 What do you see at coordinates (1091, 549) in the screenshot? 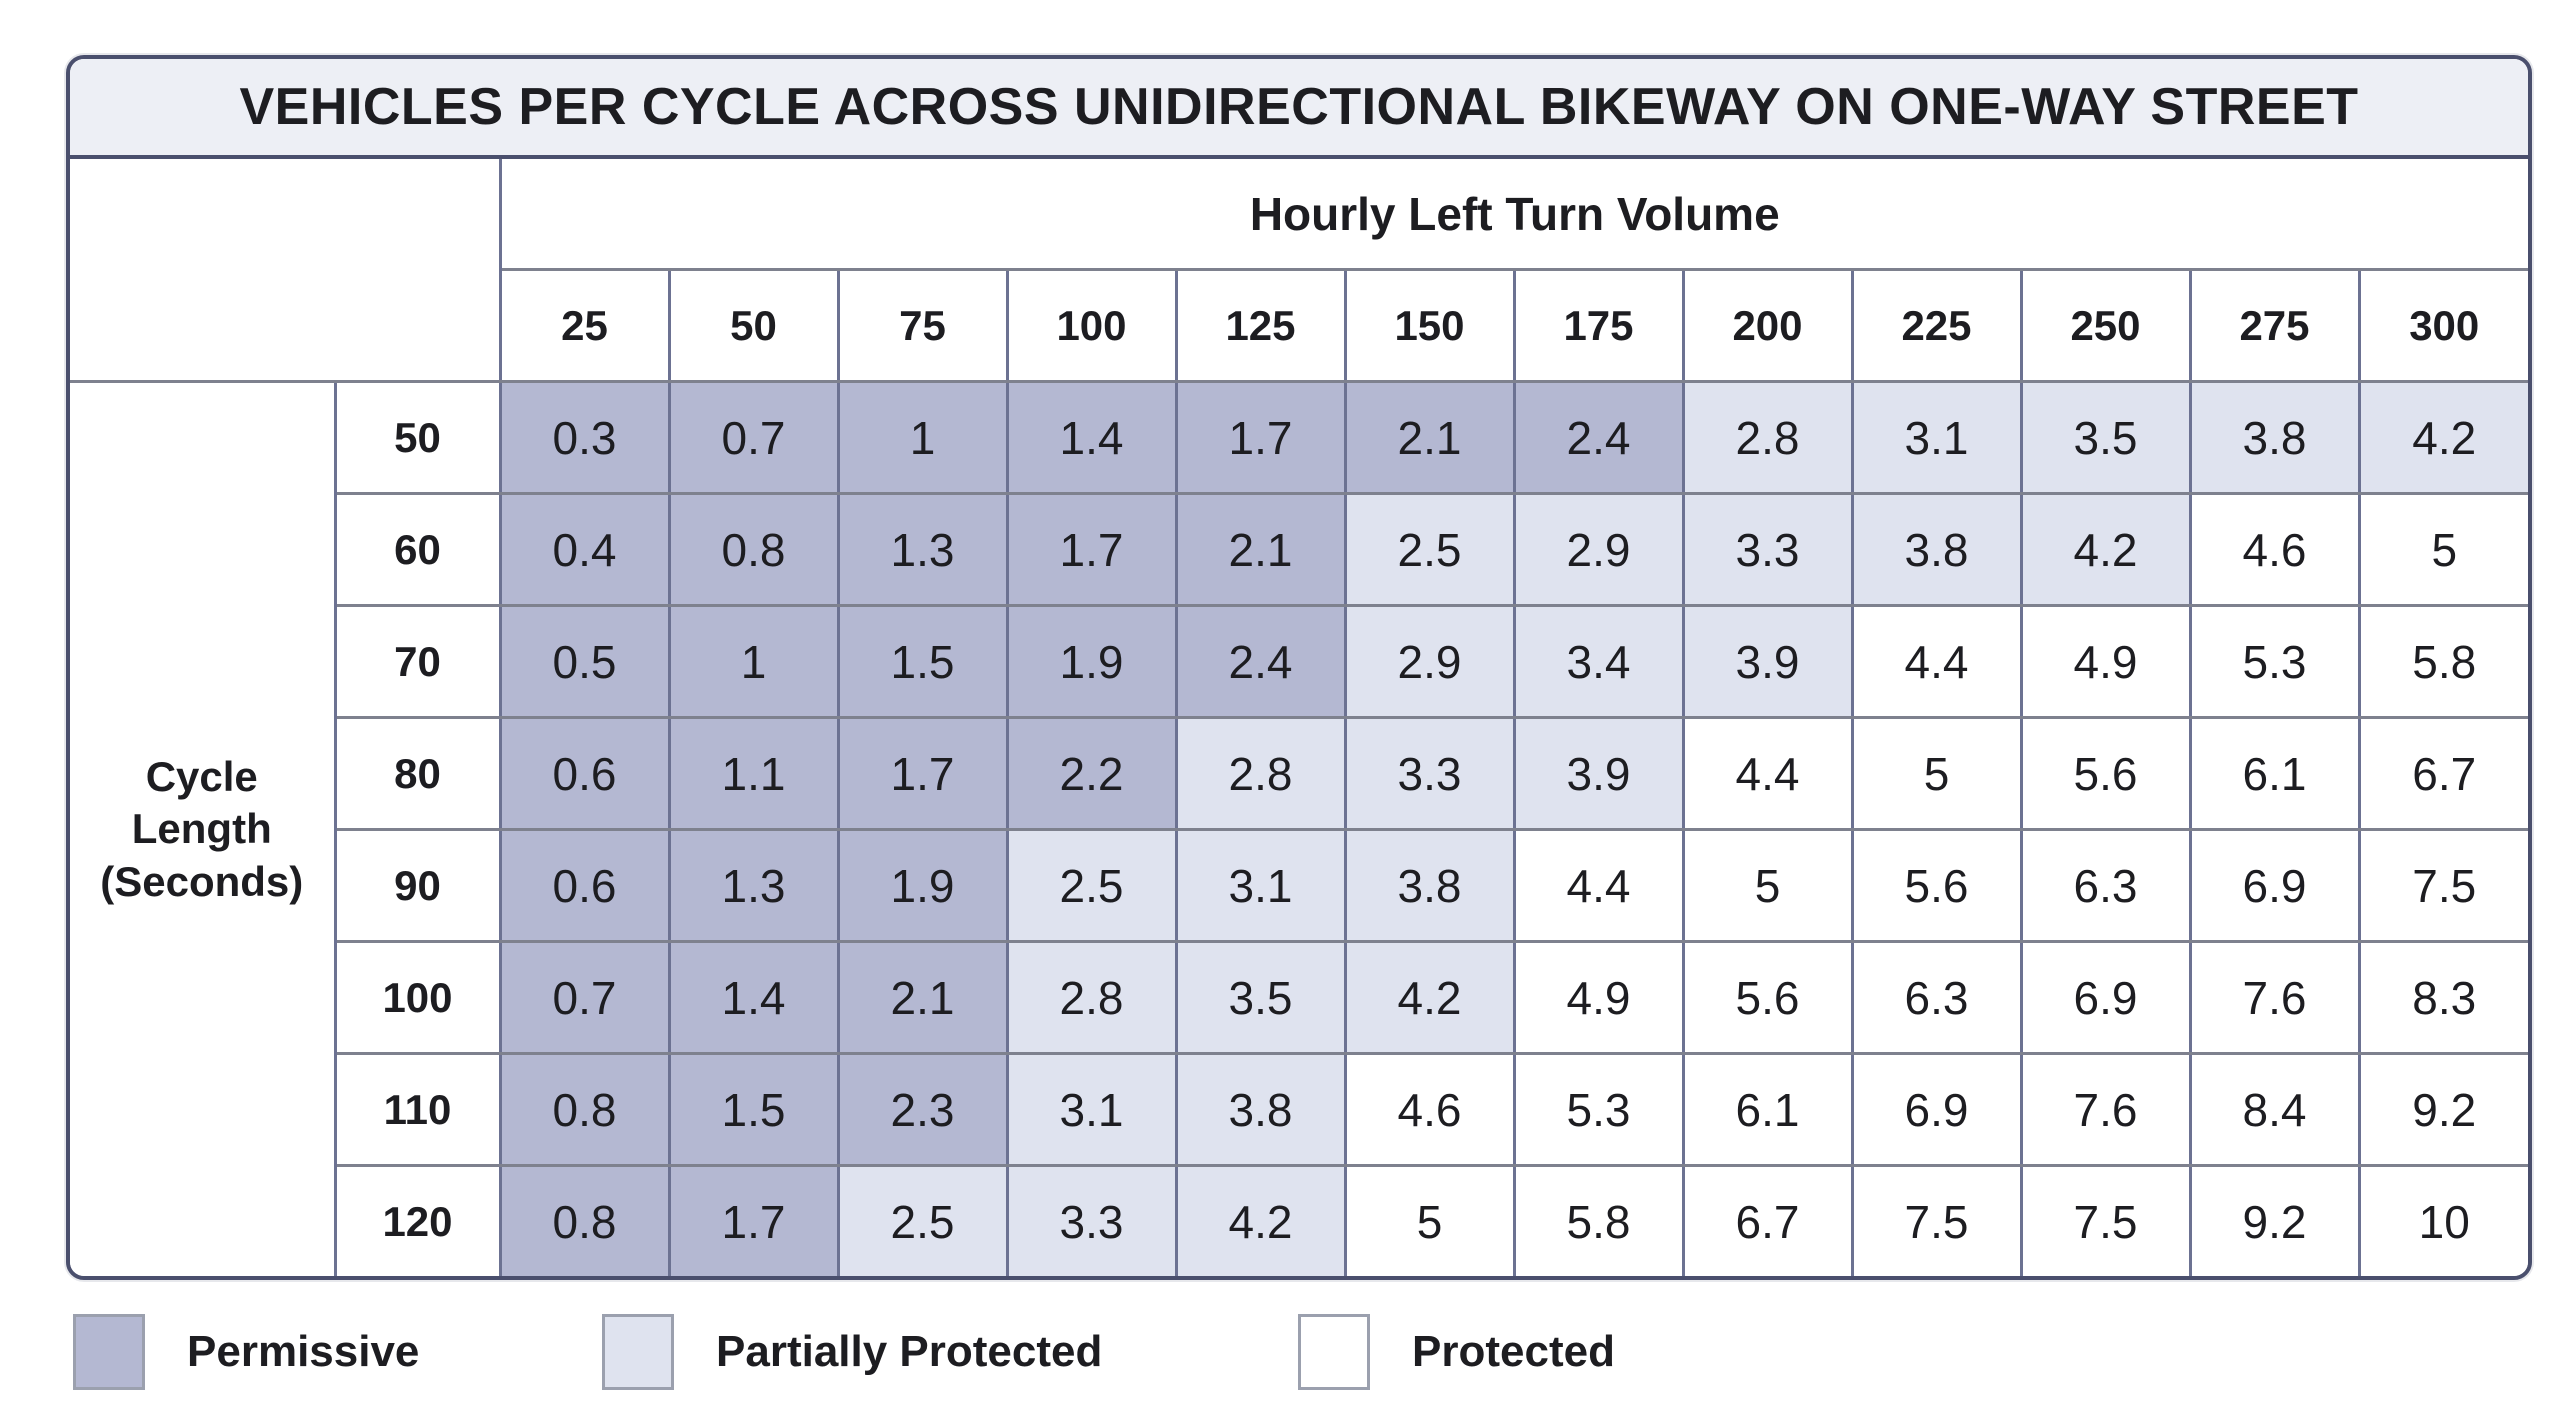
I see `cell-60-100: 1.7` at bounding box center [1091, 549].